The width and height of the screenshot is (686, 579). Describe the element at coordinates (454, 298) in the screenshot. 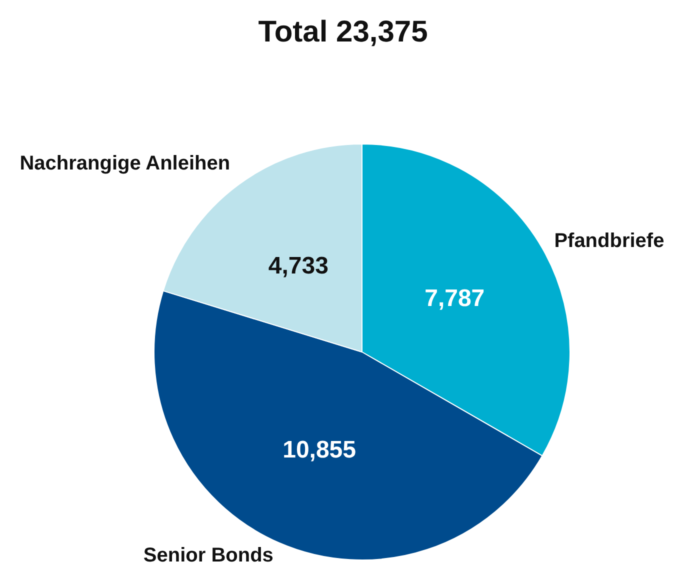

I see `data-label: 7,787` at that location.